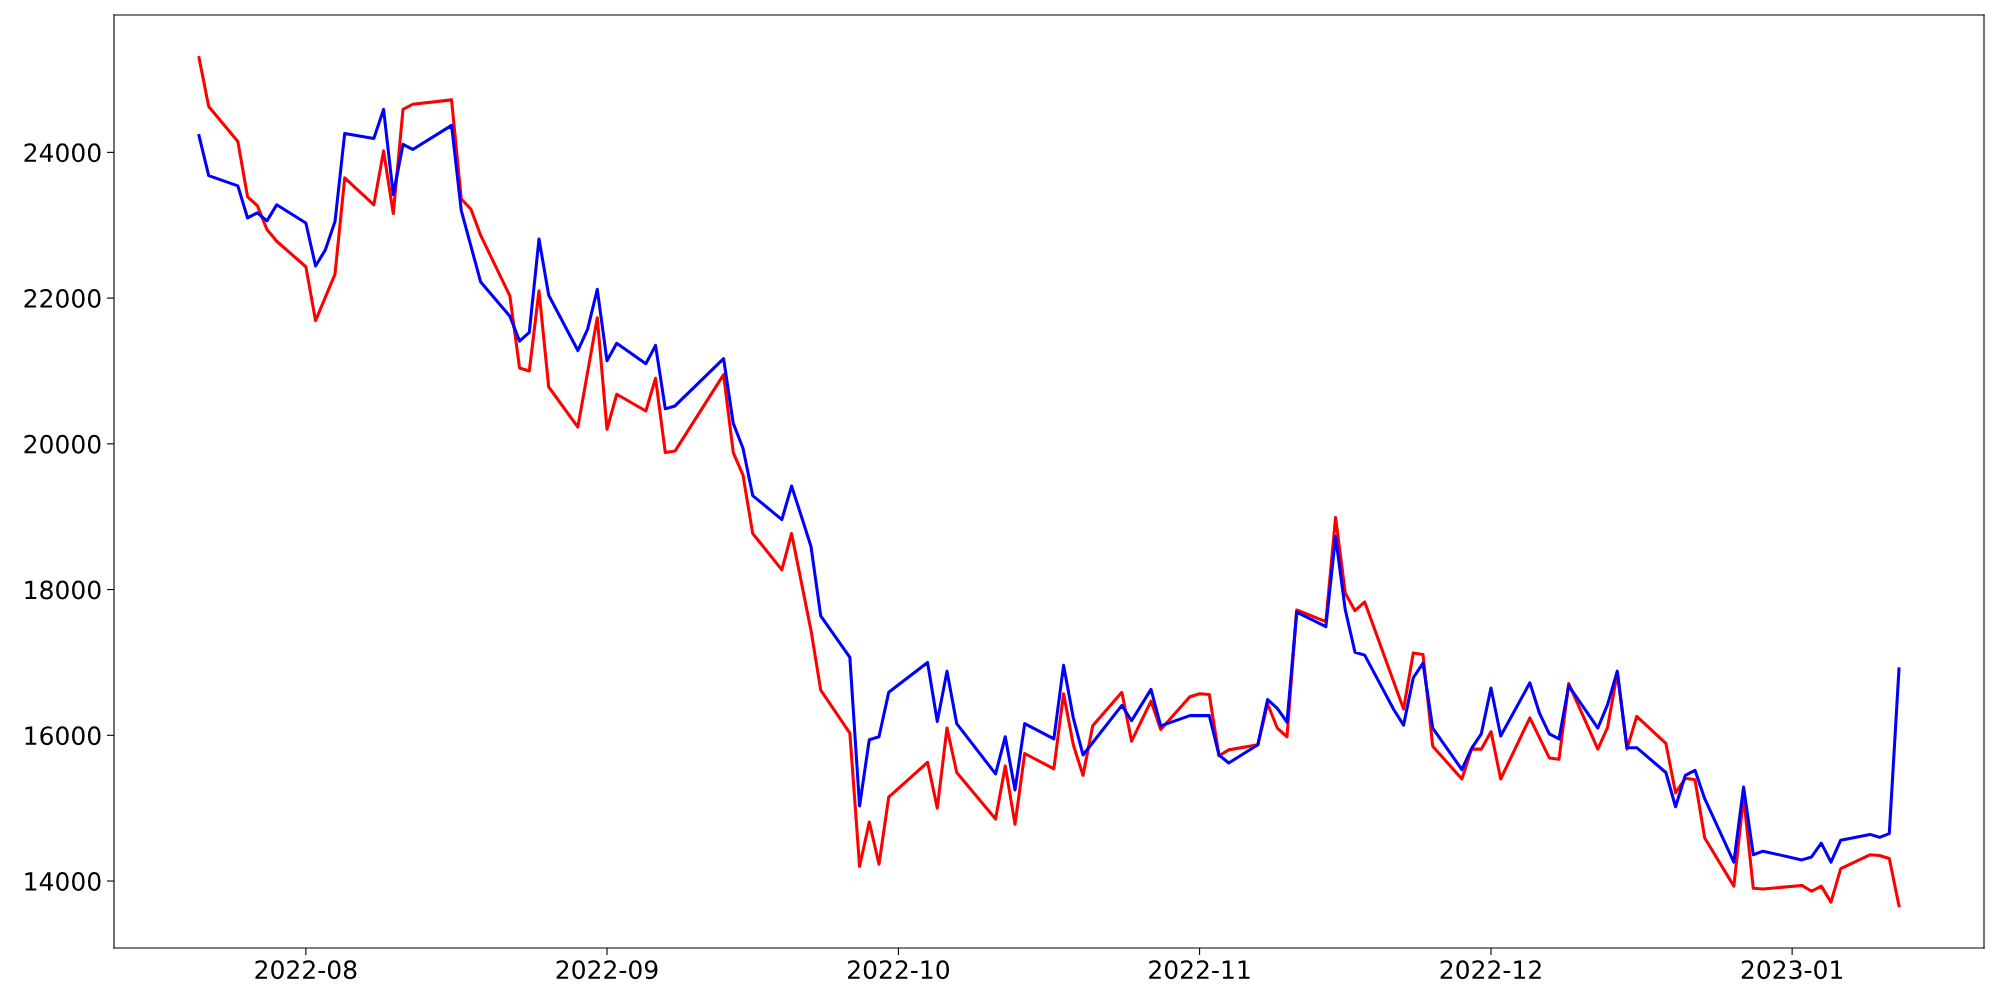 This screenshot has width=2000, height=1000. What do you see at coordinates (63, 881) in the screenshot?
I see `y-tick-label: 14000` at bounding box center [63, 881].